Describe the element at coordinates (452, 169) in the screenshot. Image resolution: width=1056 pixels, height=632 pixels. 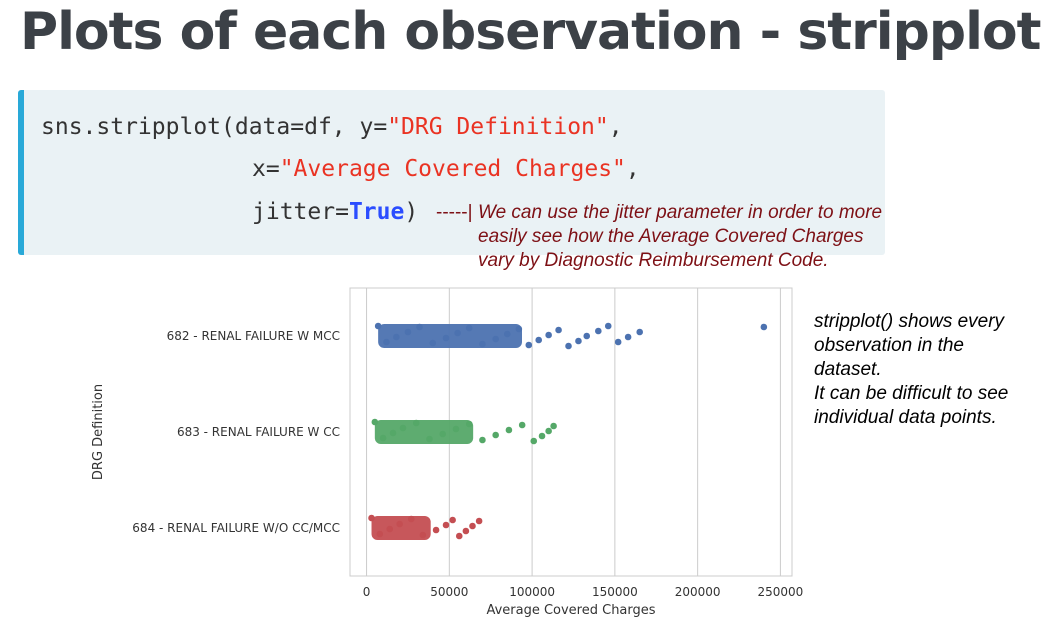
I see `code-string: "Average Covered Charges"` at that location.